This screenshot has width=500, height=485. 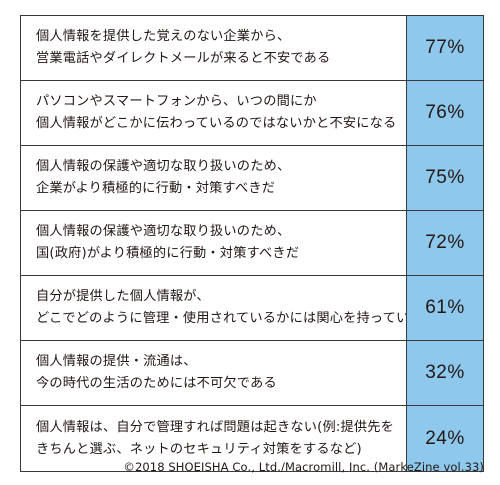 I want to click on statement-line: 企業がより積極的に行動・対策すべきだ, so click(x=156, y=188).